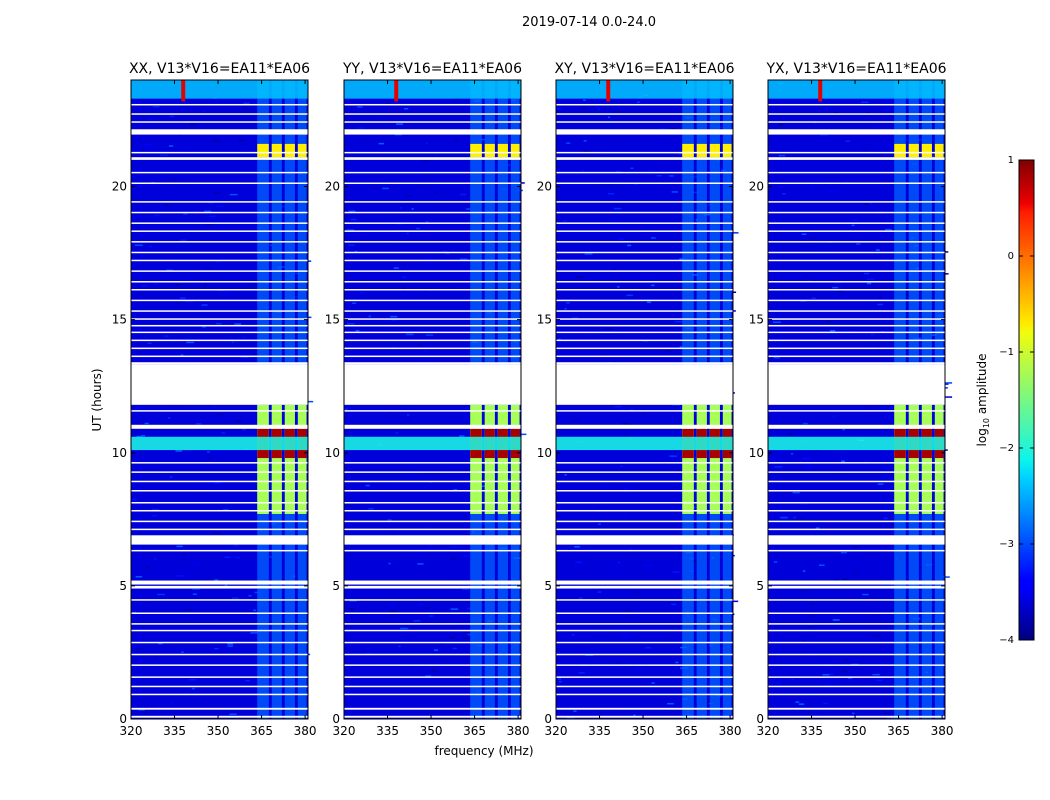 The width and height of the screenshot is (1050, 800). What do you see at coordinates (1006, 352) in the screenshot?
I see `colorbar-tick-label: −1` at bounding box center [1006, 352].